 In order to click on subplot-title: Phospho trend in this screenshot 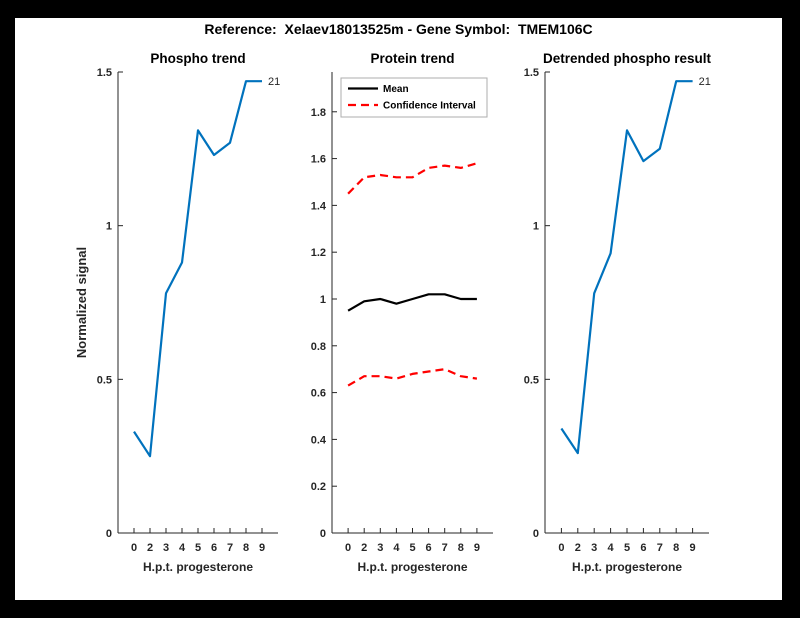, I will do `click(197, 58)`.